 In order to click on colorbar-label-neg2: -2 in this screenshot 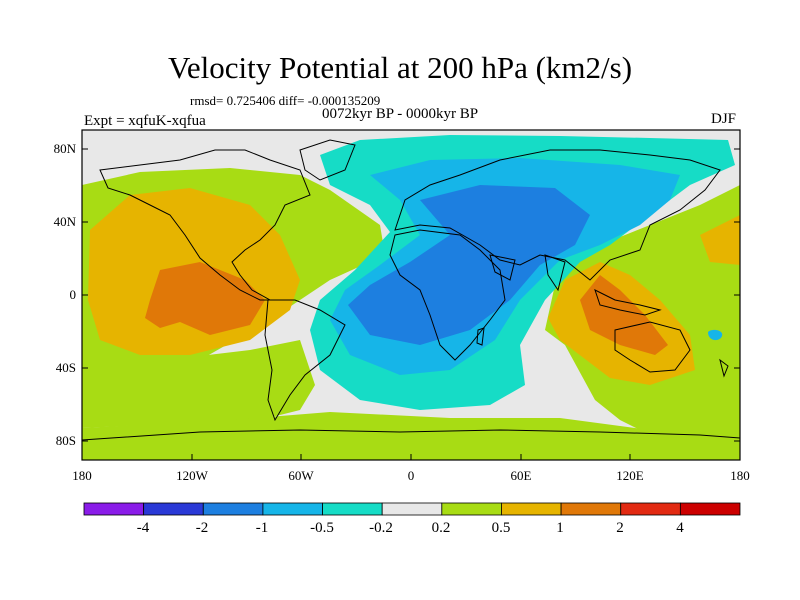, I will do `click(202, 528)`.